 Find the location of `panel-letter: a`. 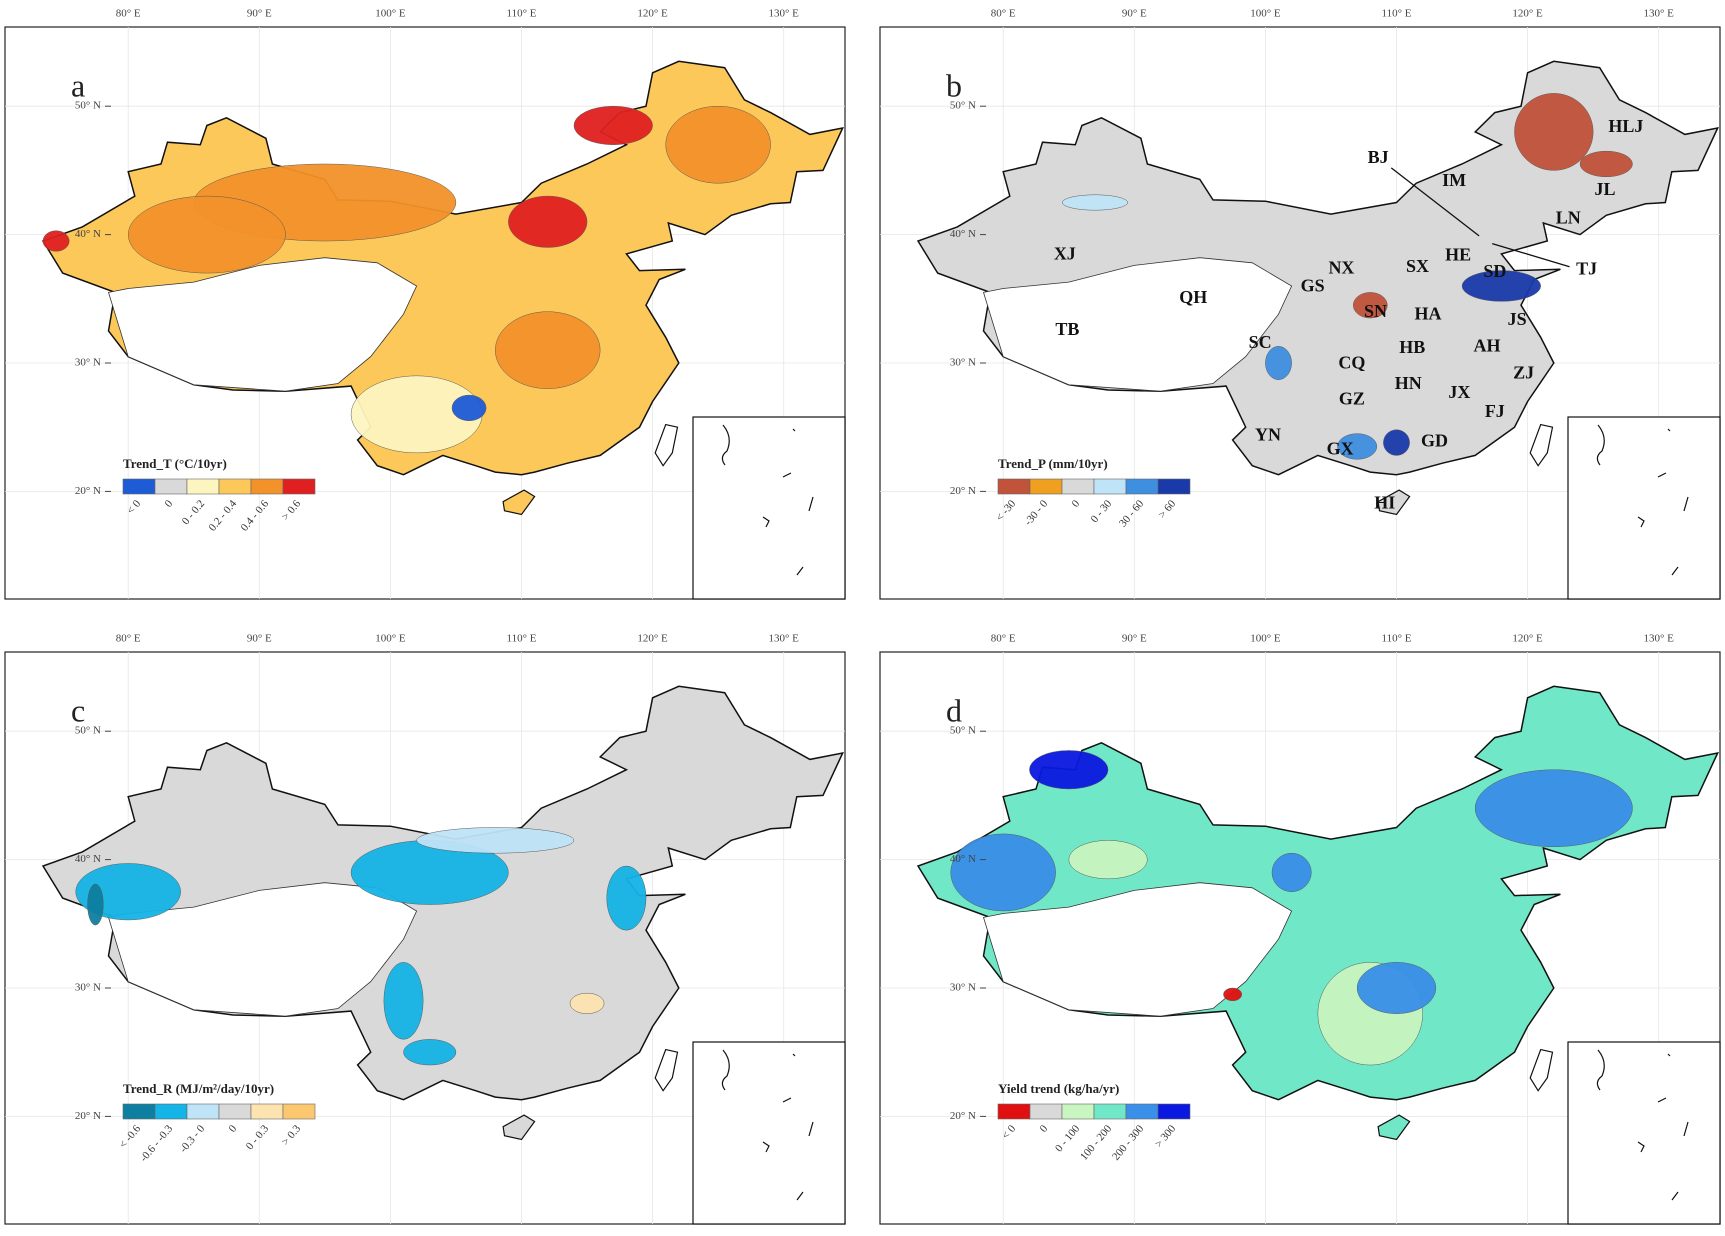

panel-letter: a is located at coordinates (78, 85).